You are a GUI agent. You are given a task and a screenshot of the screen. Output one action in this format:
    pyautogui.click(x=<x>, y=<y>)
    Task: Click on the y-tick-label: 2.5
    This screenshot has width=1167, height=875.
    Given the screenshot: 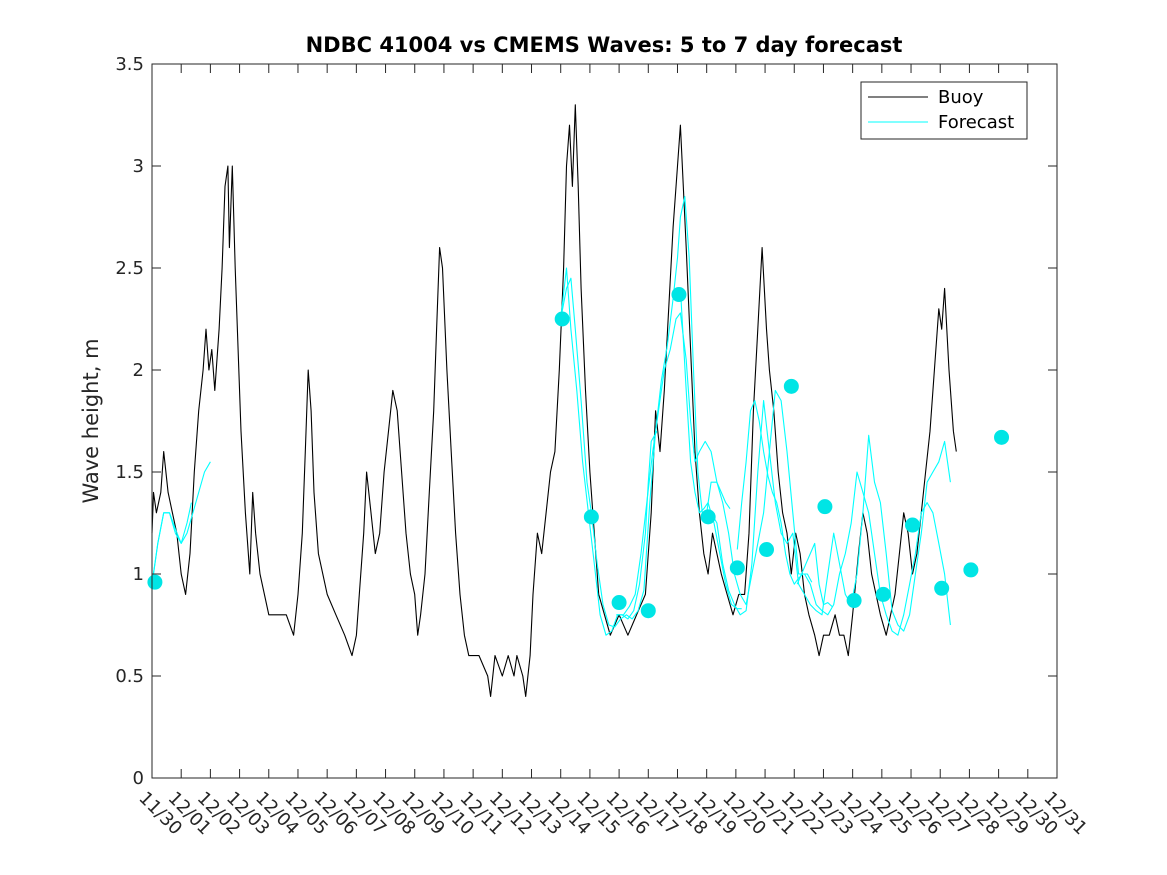 What is the action you would take?
    pyautogui.click(x=129, y=268)
    